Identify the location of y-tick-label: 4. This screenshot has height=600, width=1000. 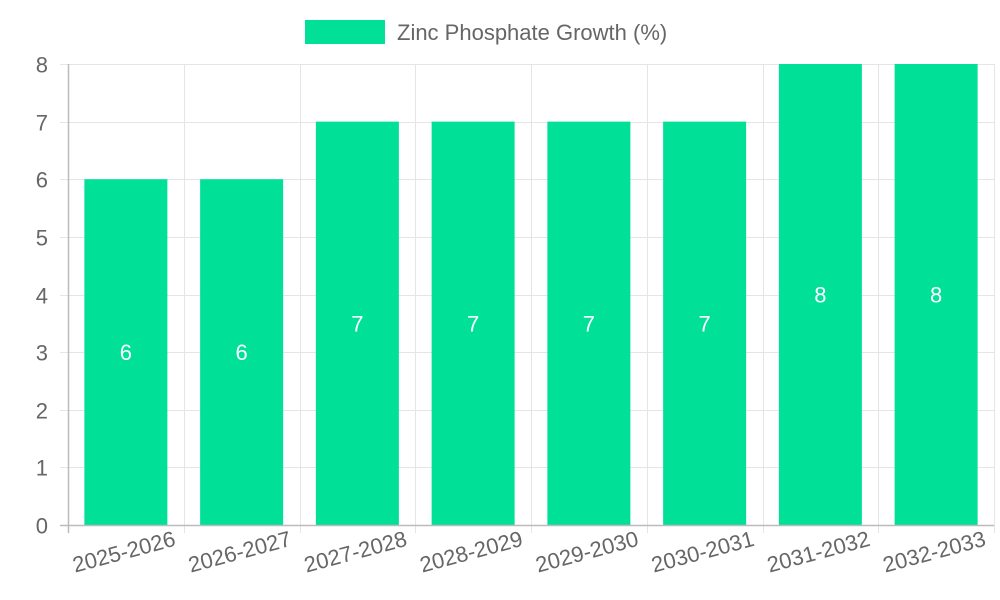
(42, 296).